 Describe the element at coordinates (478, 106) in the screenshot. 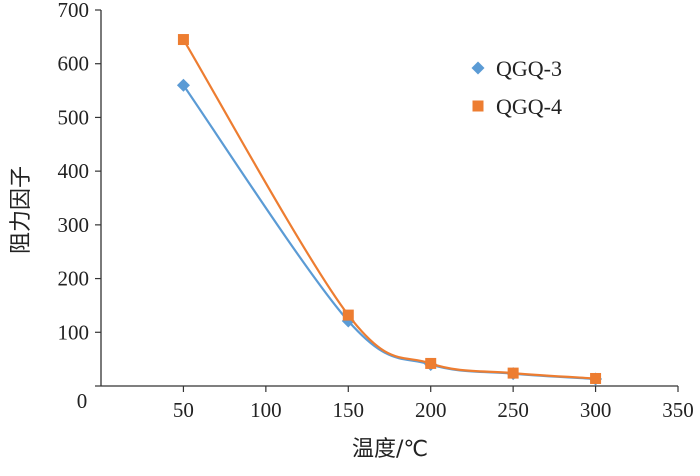

I see `legend-marker-square` at that location.